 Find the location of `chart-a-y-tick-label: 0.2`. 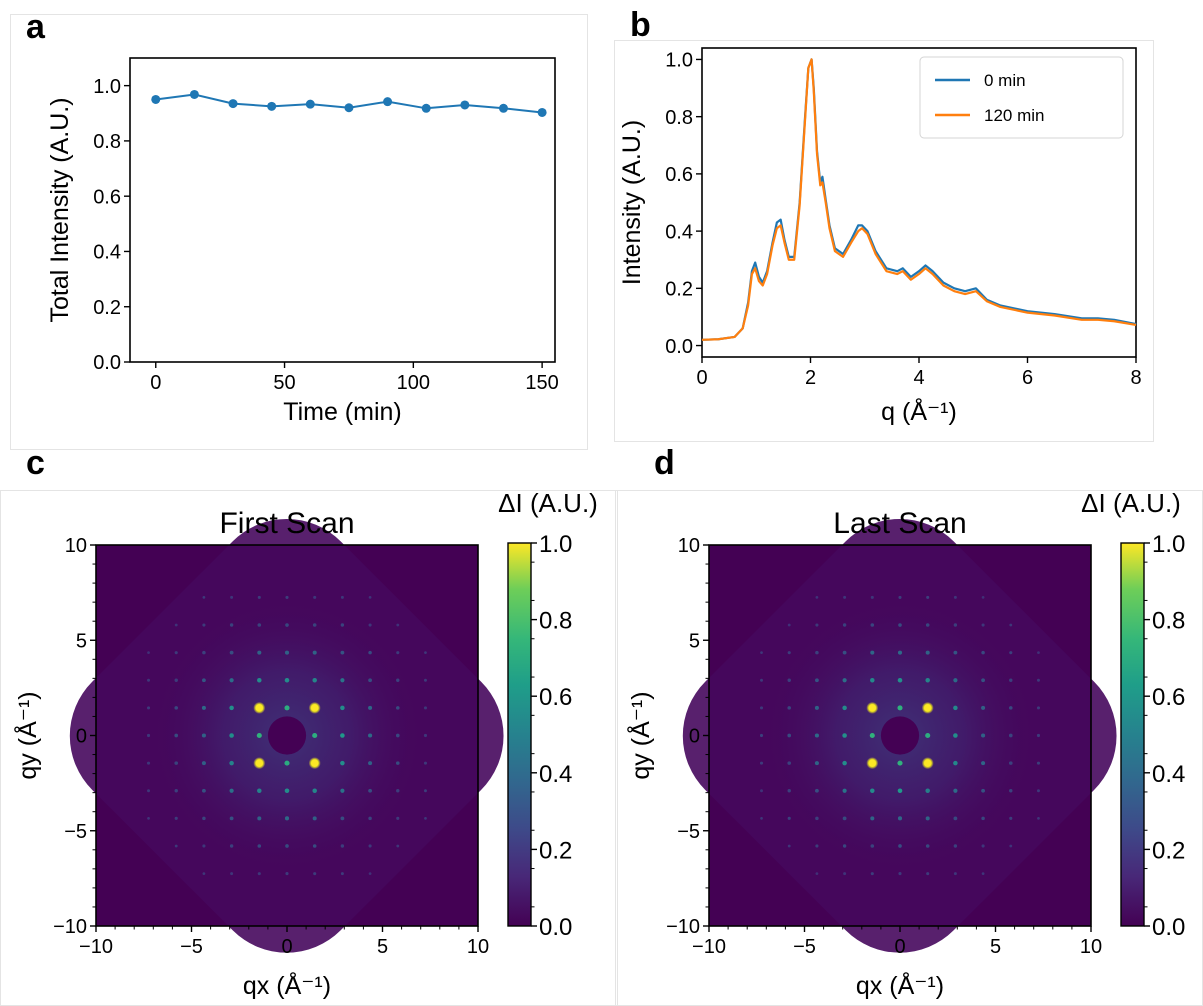

chart-a-y-tick-label: 0.2 is located at coordinates (107, 308).